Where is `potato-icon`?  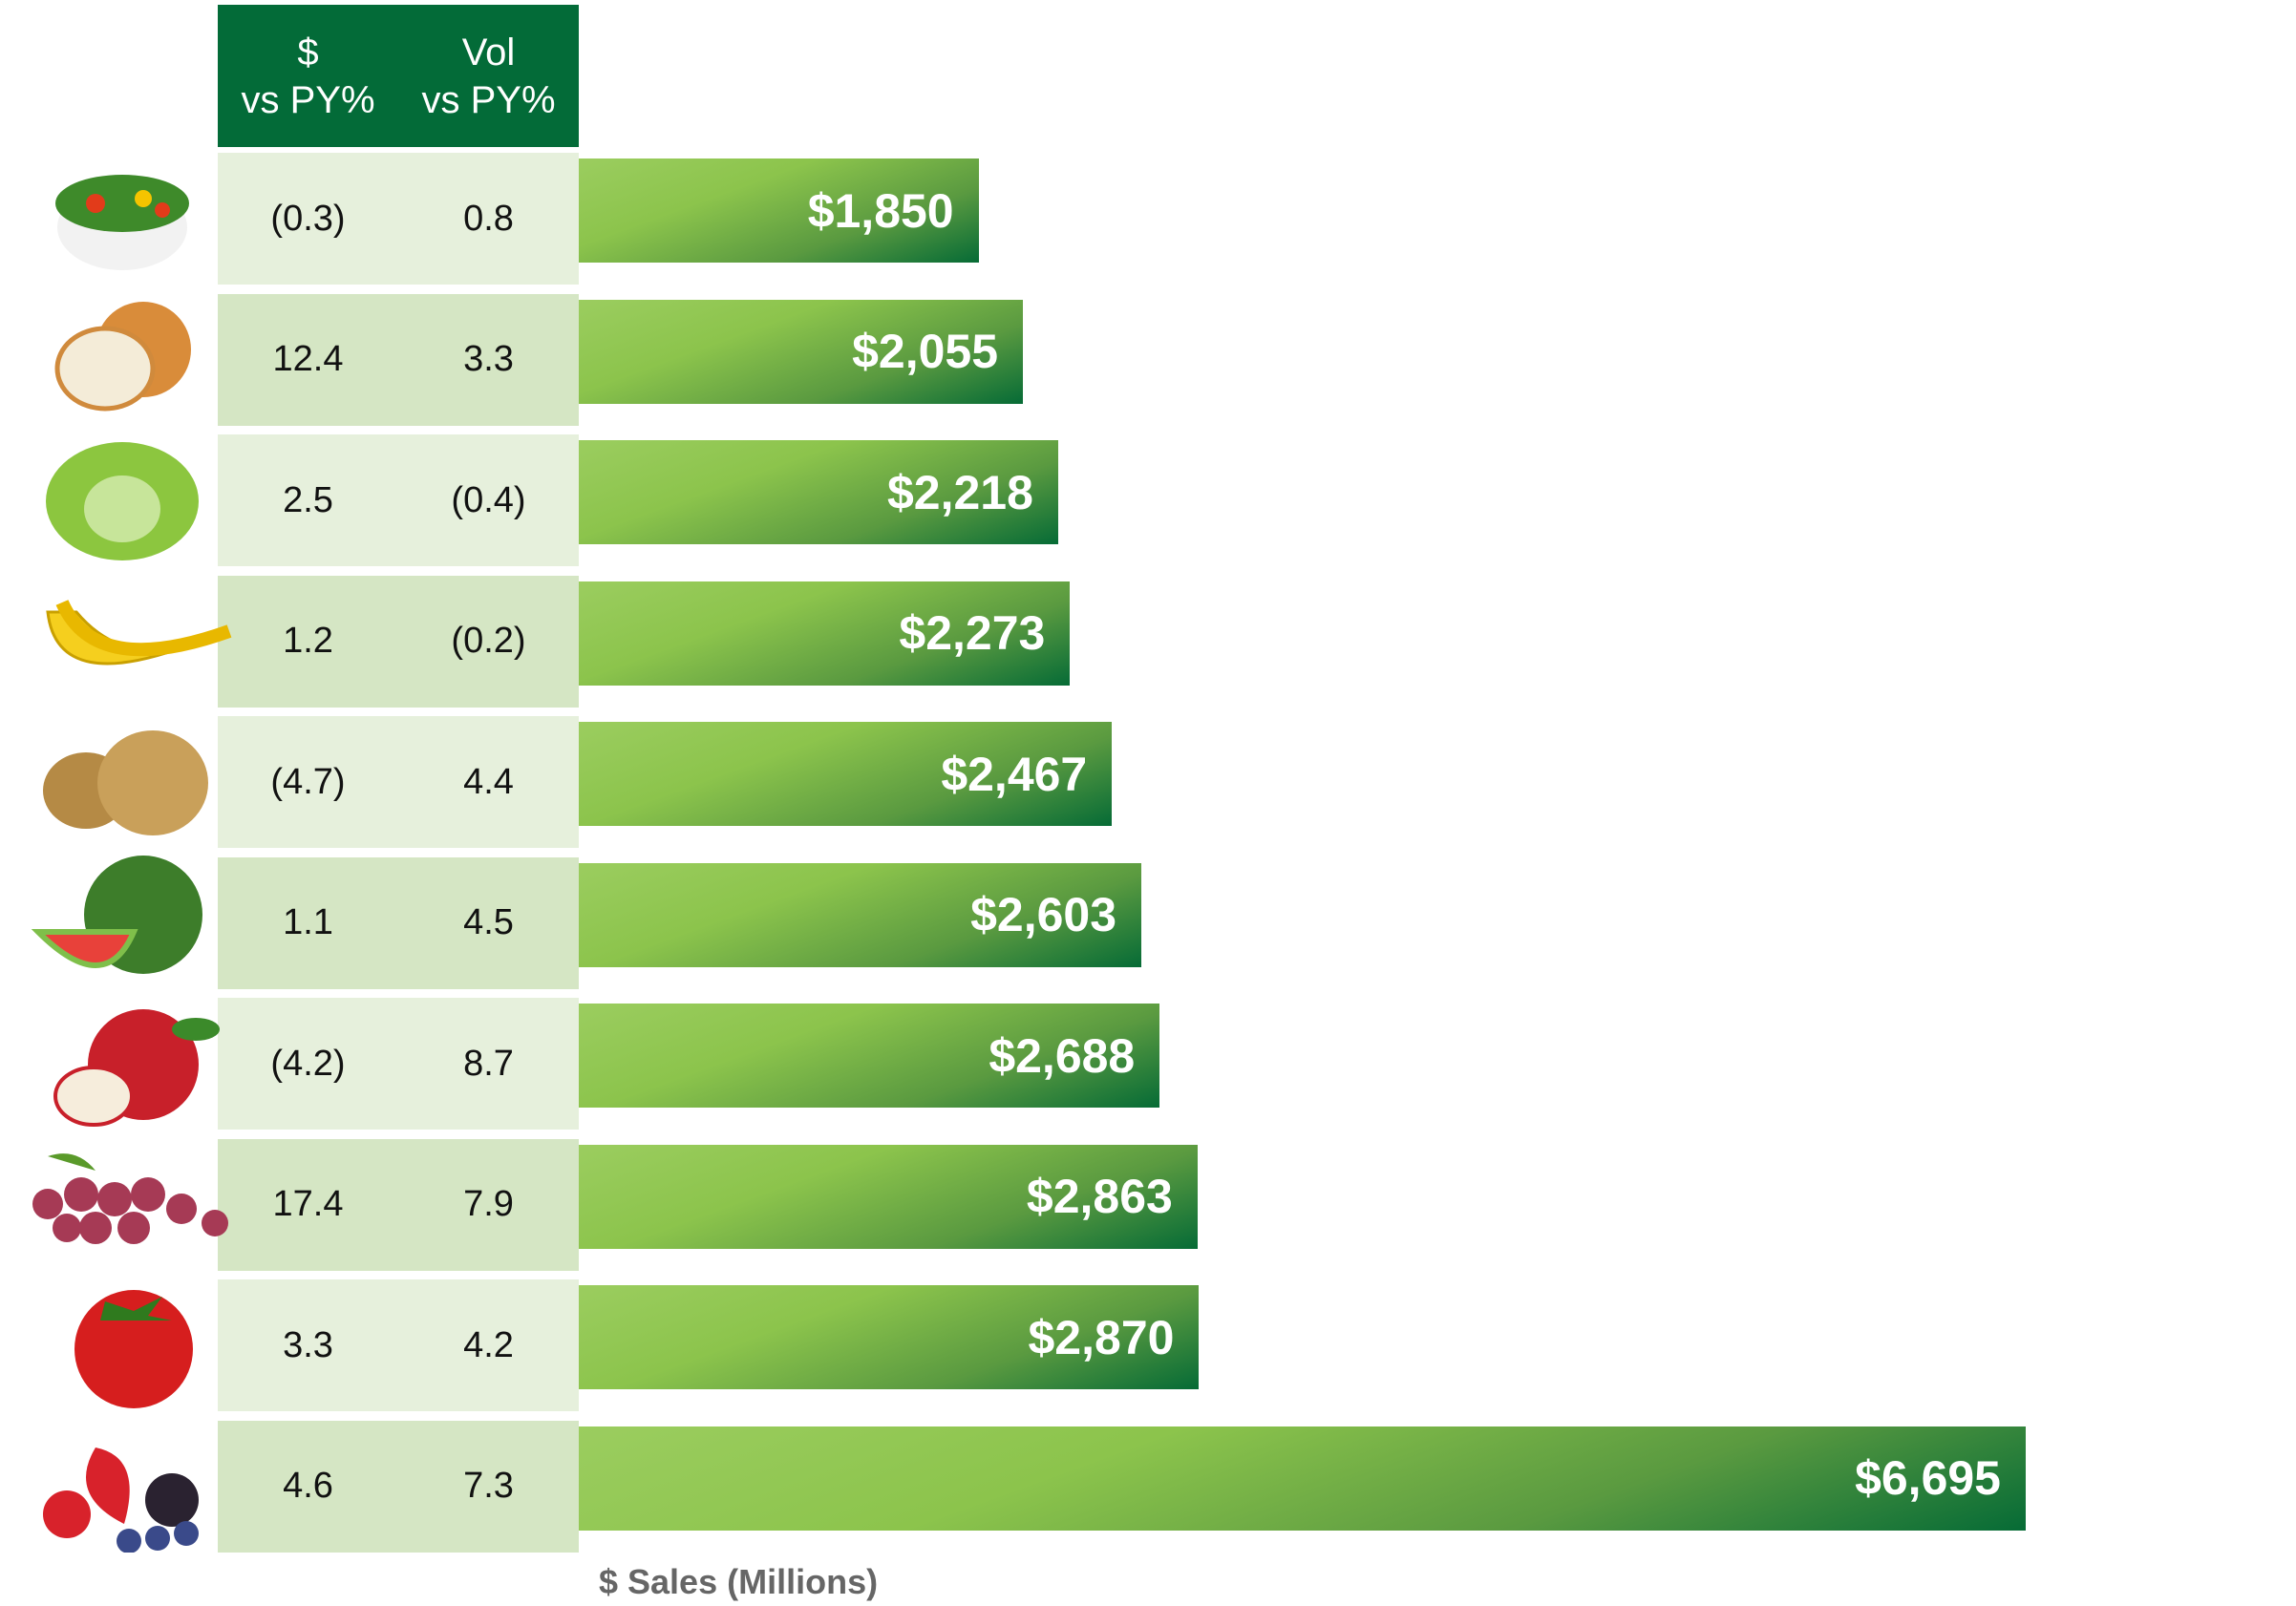 potato-icon is located at coordinates (122, 781).